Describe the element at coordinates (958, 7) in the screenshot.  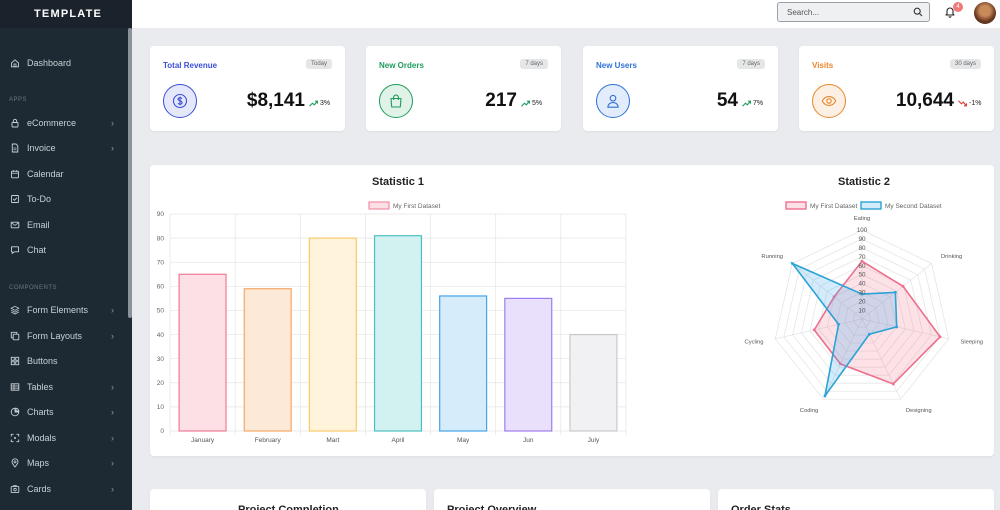
I see `notification-badge: 4` at that location.